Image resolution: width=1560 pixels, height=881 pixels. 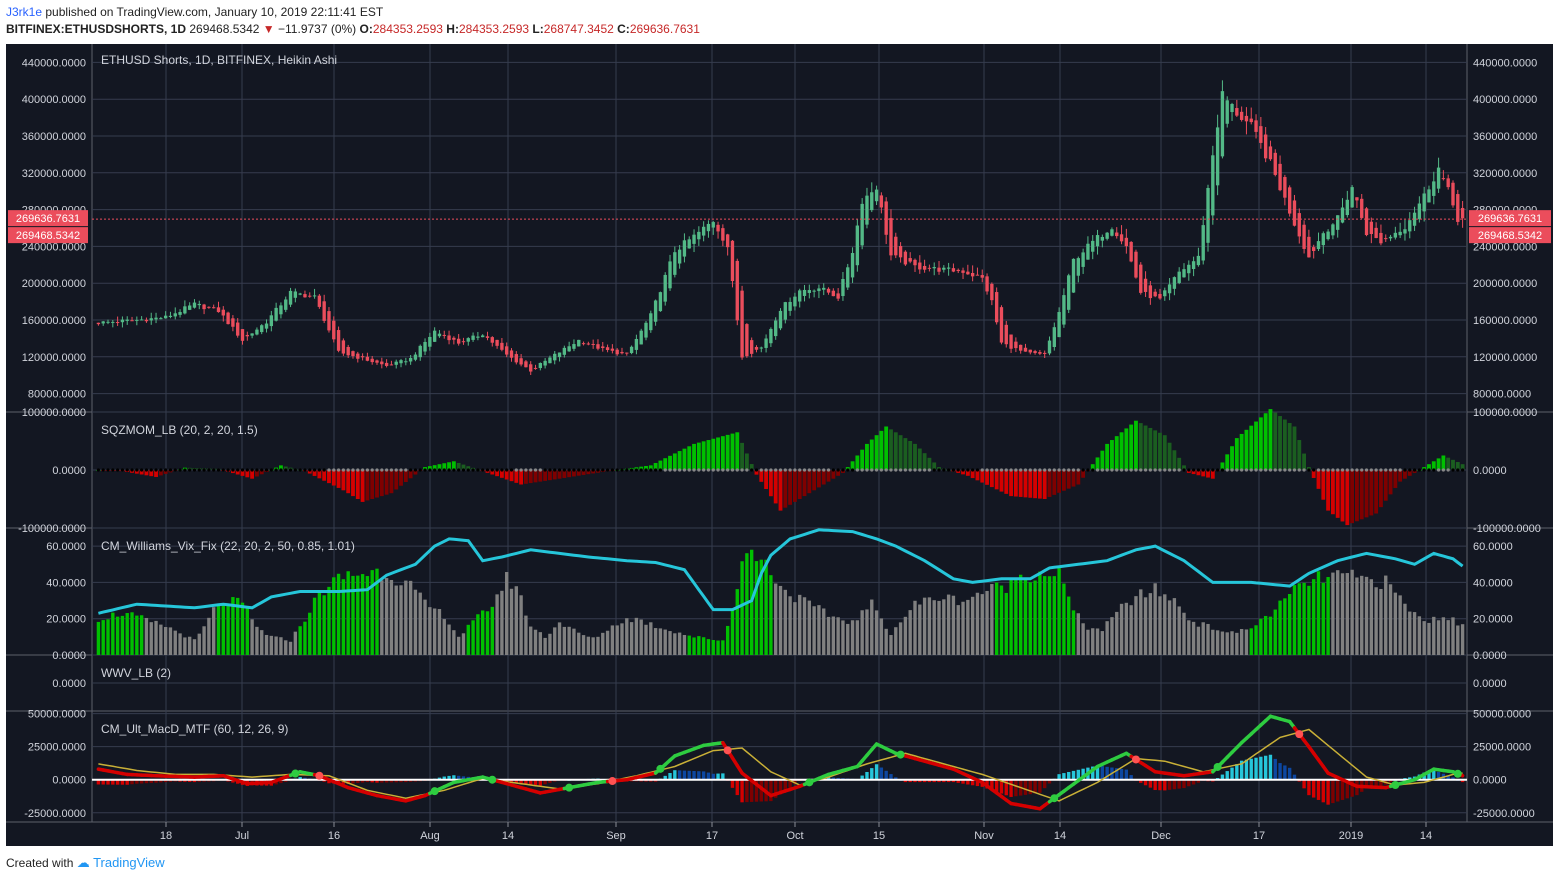 I want to click on x-tick-label: Dec, so click(x=1161, y=836).